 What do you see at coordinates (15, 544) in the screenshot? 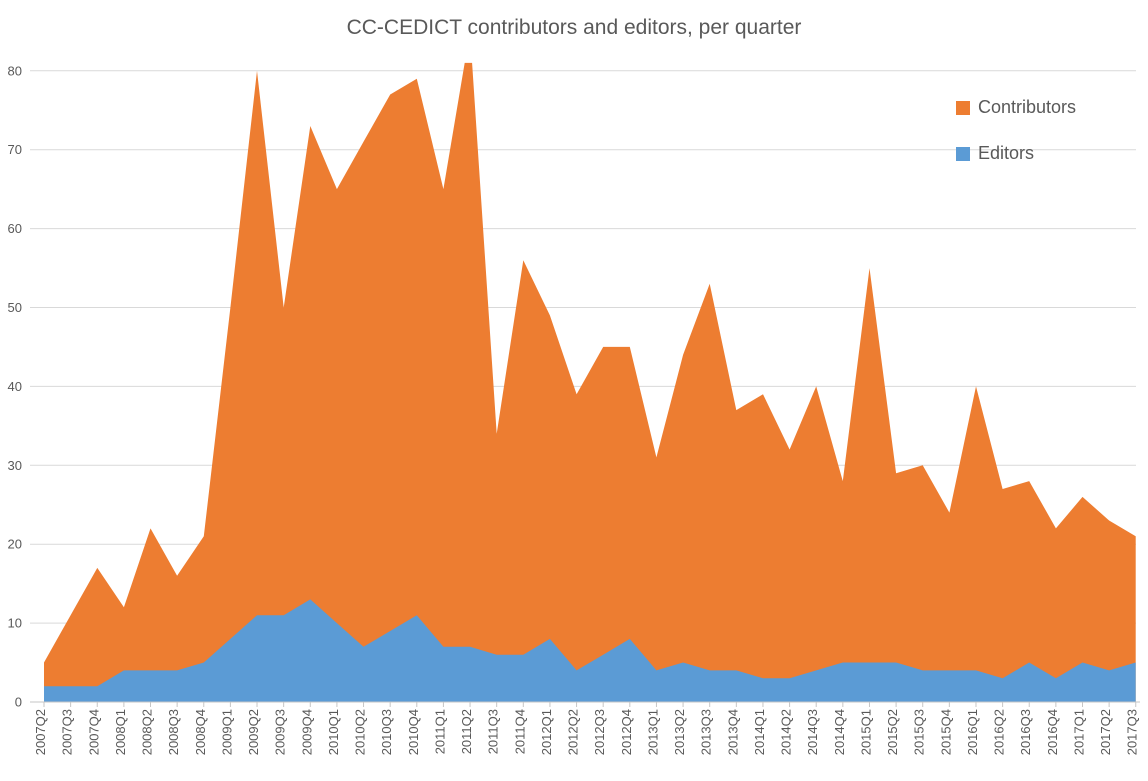
I see `y-tick-label: 20` at bounding box center [15, 544].